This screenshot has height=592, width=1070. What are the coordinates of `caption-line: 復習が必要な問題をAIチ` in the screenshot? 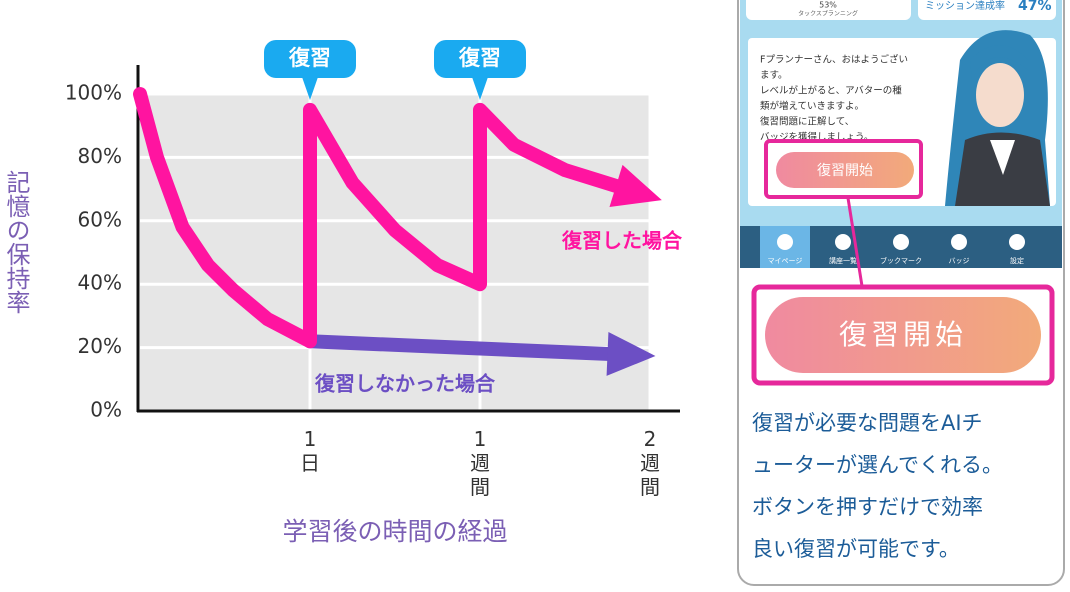 It's located at (867, 423).